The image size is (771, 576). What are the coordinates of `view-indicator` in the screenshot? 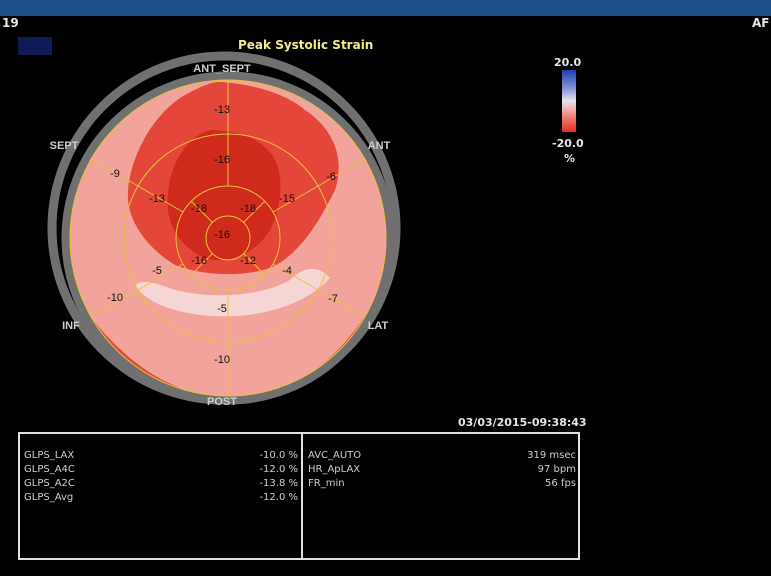 It's located at (35, 46).